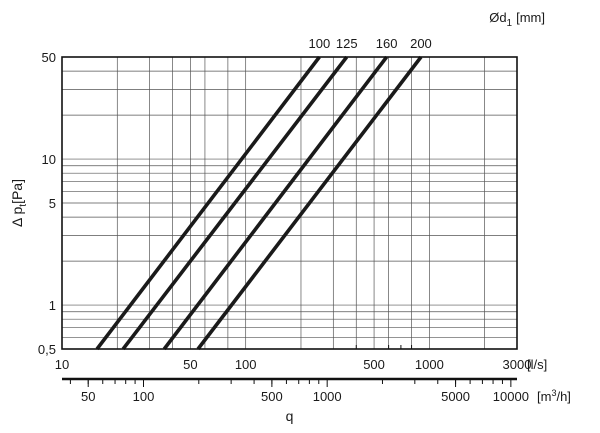 The height and width of the screenshot is (433, 600). Describe the element at coordinates (47, 203) in the screenshot. I see `y-axis-ticks: 0,5 1 5 10 50` at that location.